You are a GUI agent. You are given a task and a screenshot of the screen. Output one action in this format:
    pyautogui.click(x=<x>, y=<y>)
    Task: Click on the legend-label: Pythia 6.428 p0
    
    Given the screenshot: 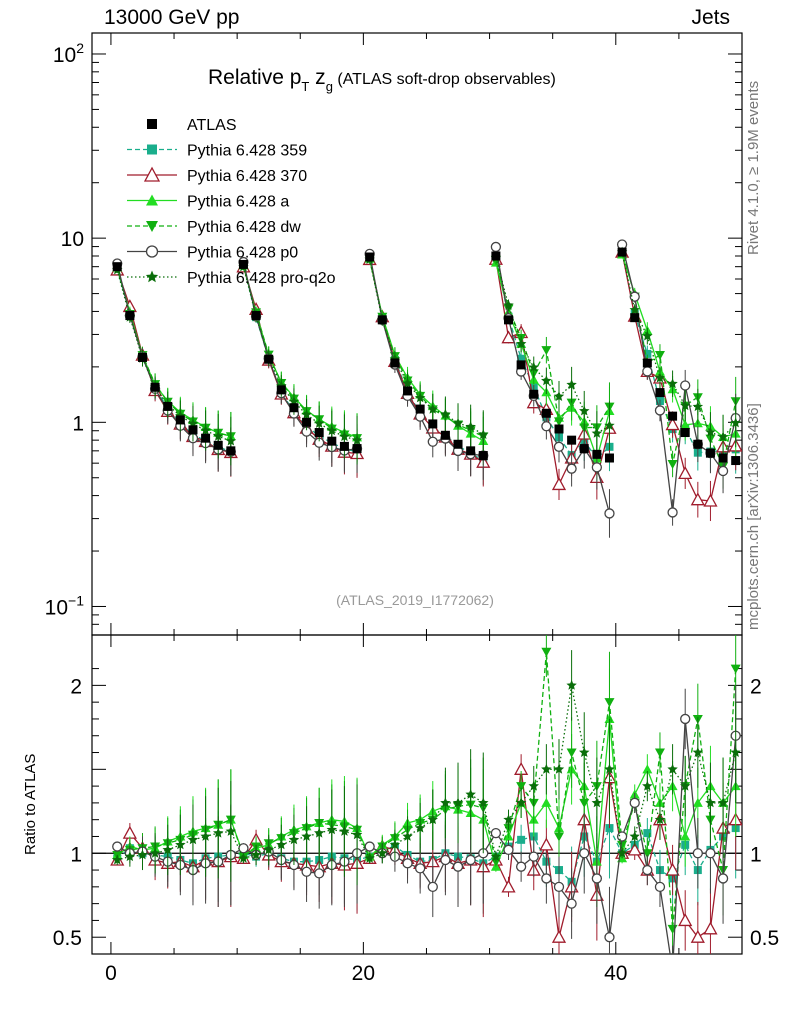 What is the action you would take?
    pyautogui.click(x=242, y=253)
    